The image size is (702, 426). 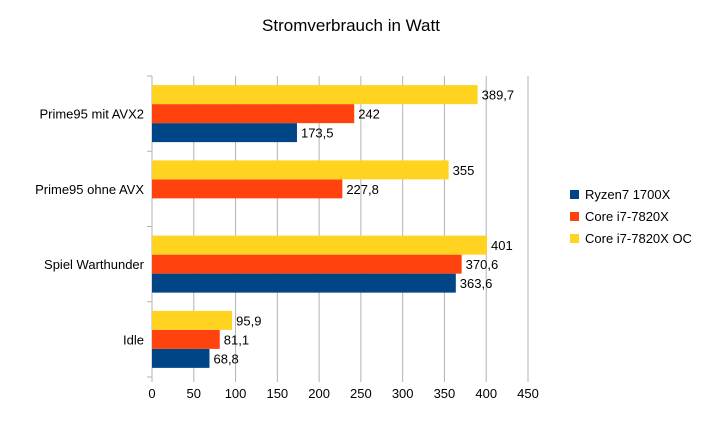 What do you see at coordinates (319, 393) in the screenshot?
I see `x-tick-label: 200` at bounding box center [319, 393].